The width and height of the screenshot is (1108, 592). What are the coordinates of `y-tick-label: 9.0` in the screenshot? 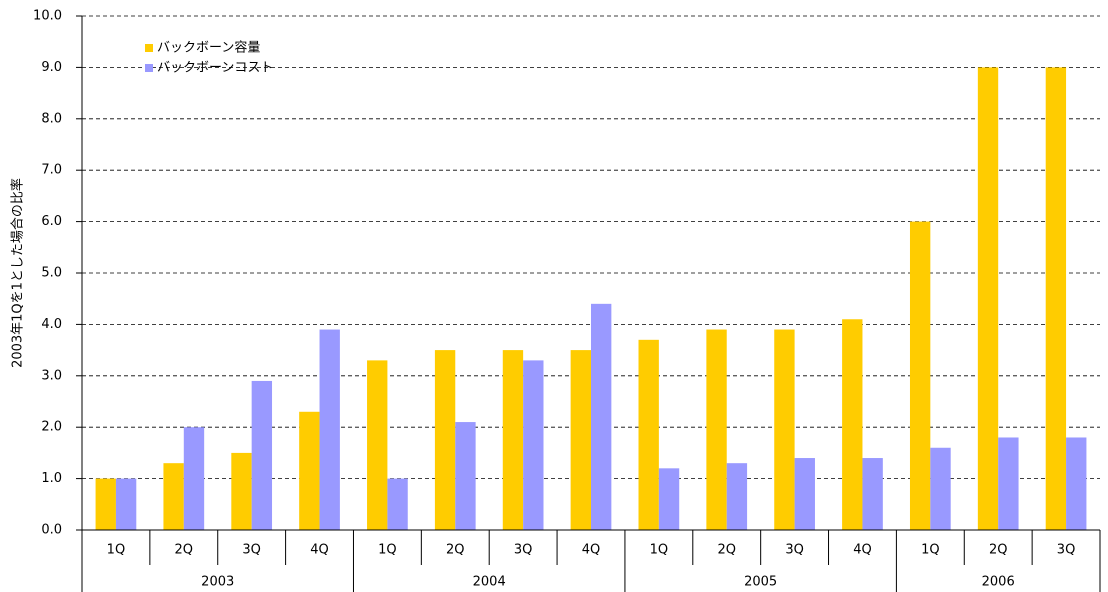 It's located at (51, 67).